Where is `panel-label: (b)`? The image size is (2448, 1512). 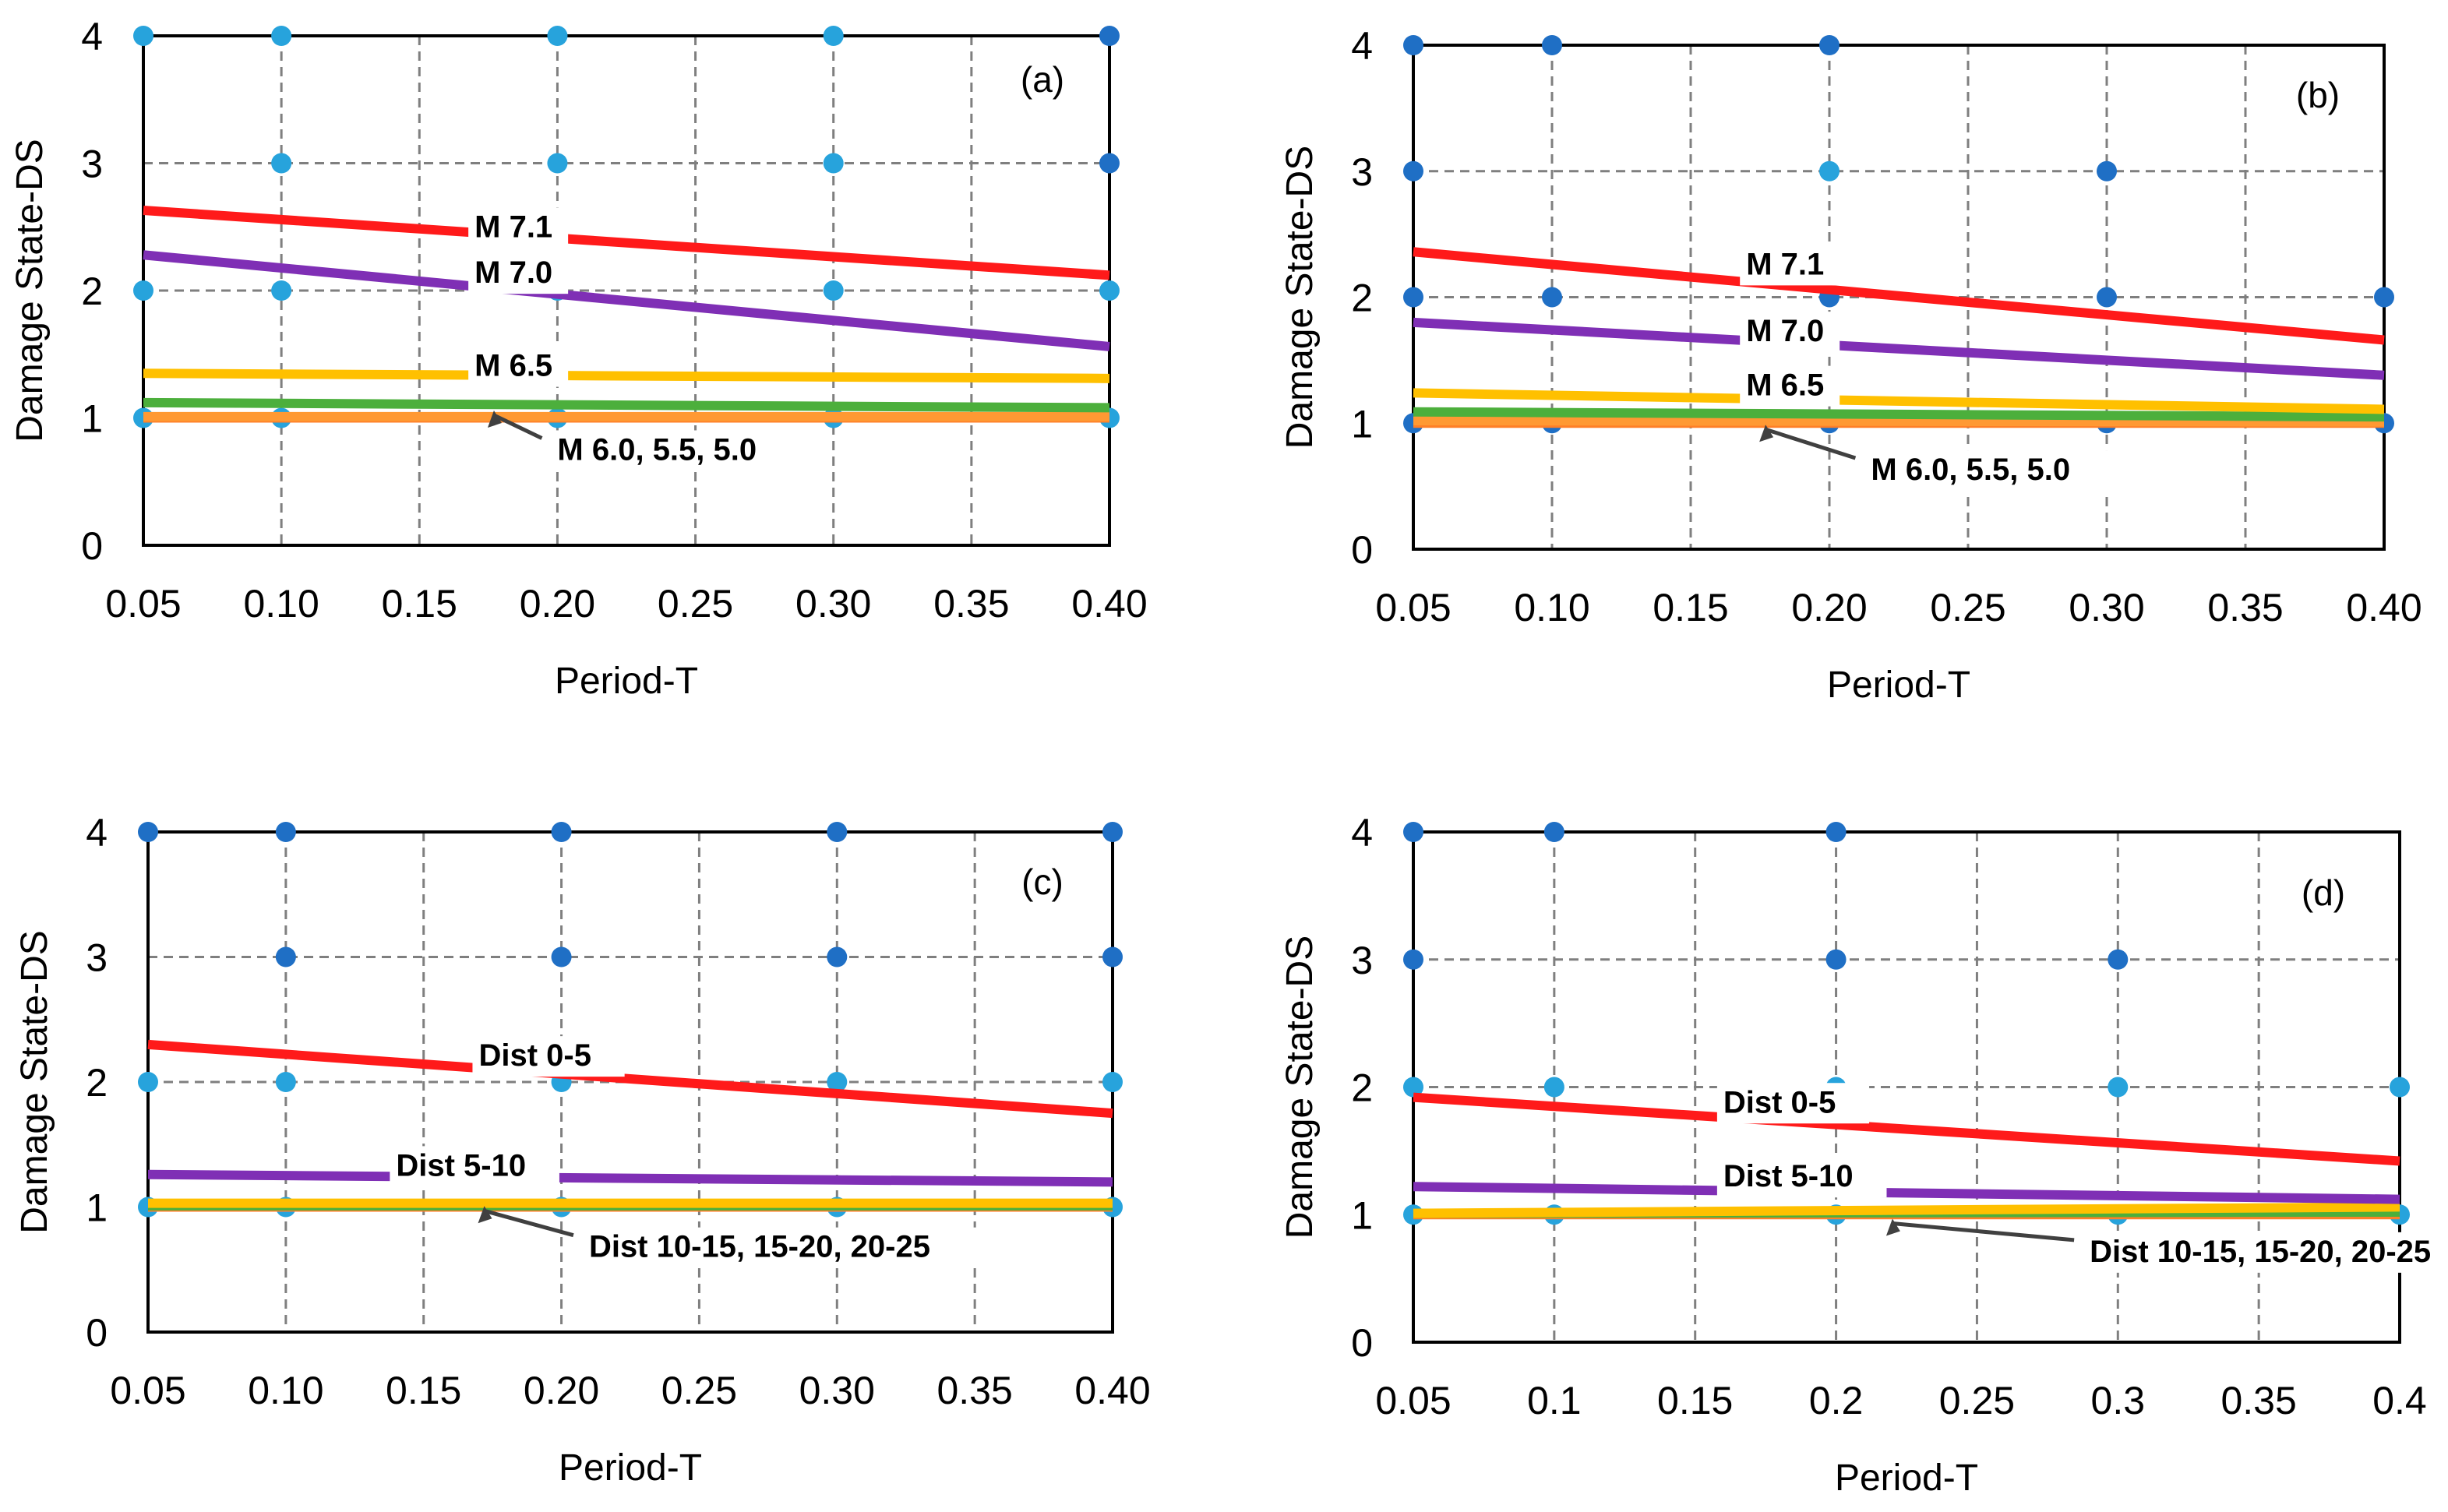 panel-label: (b) is located at coordinates (2318, 95).